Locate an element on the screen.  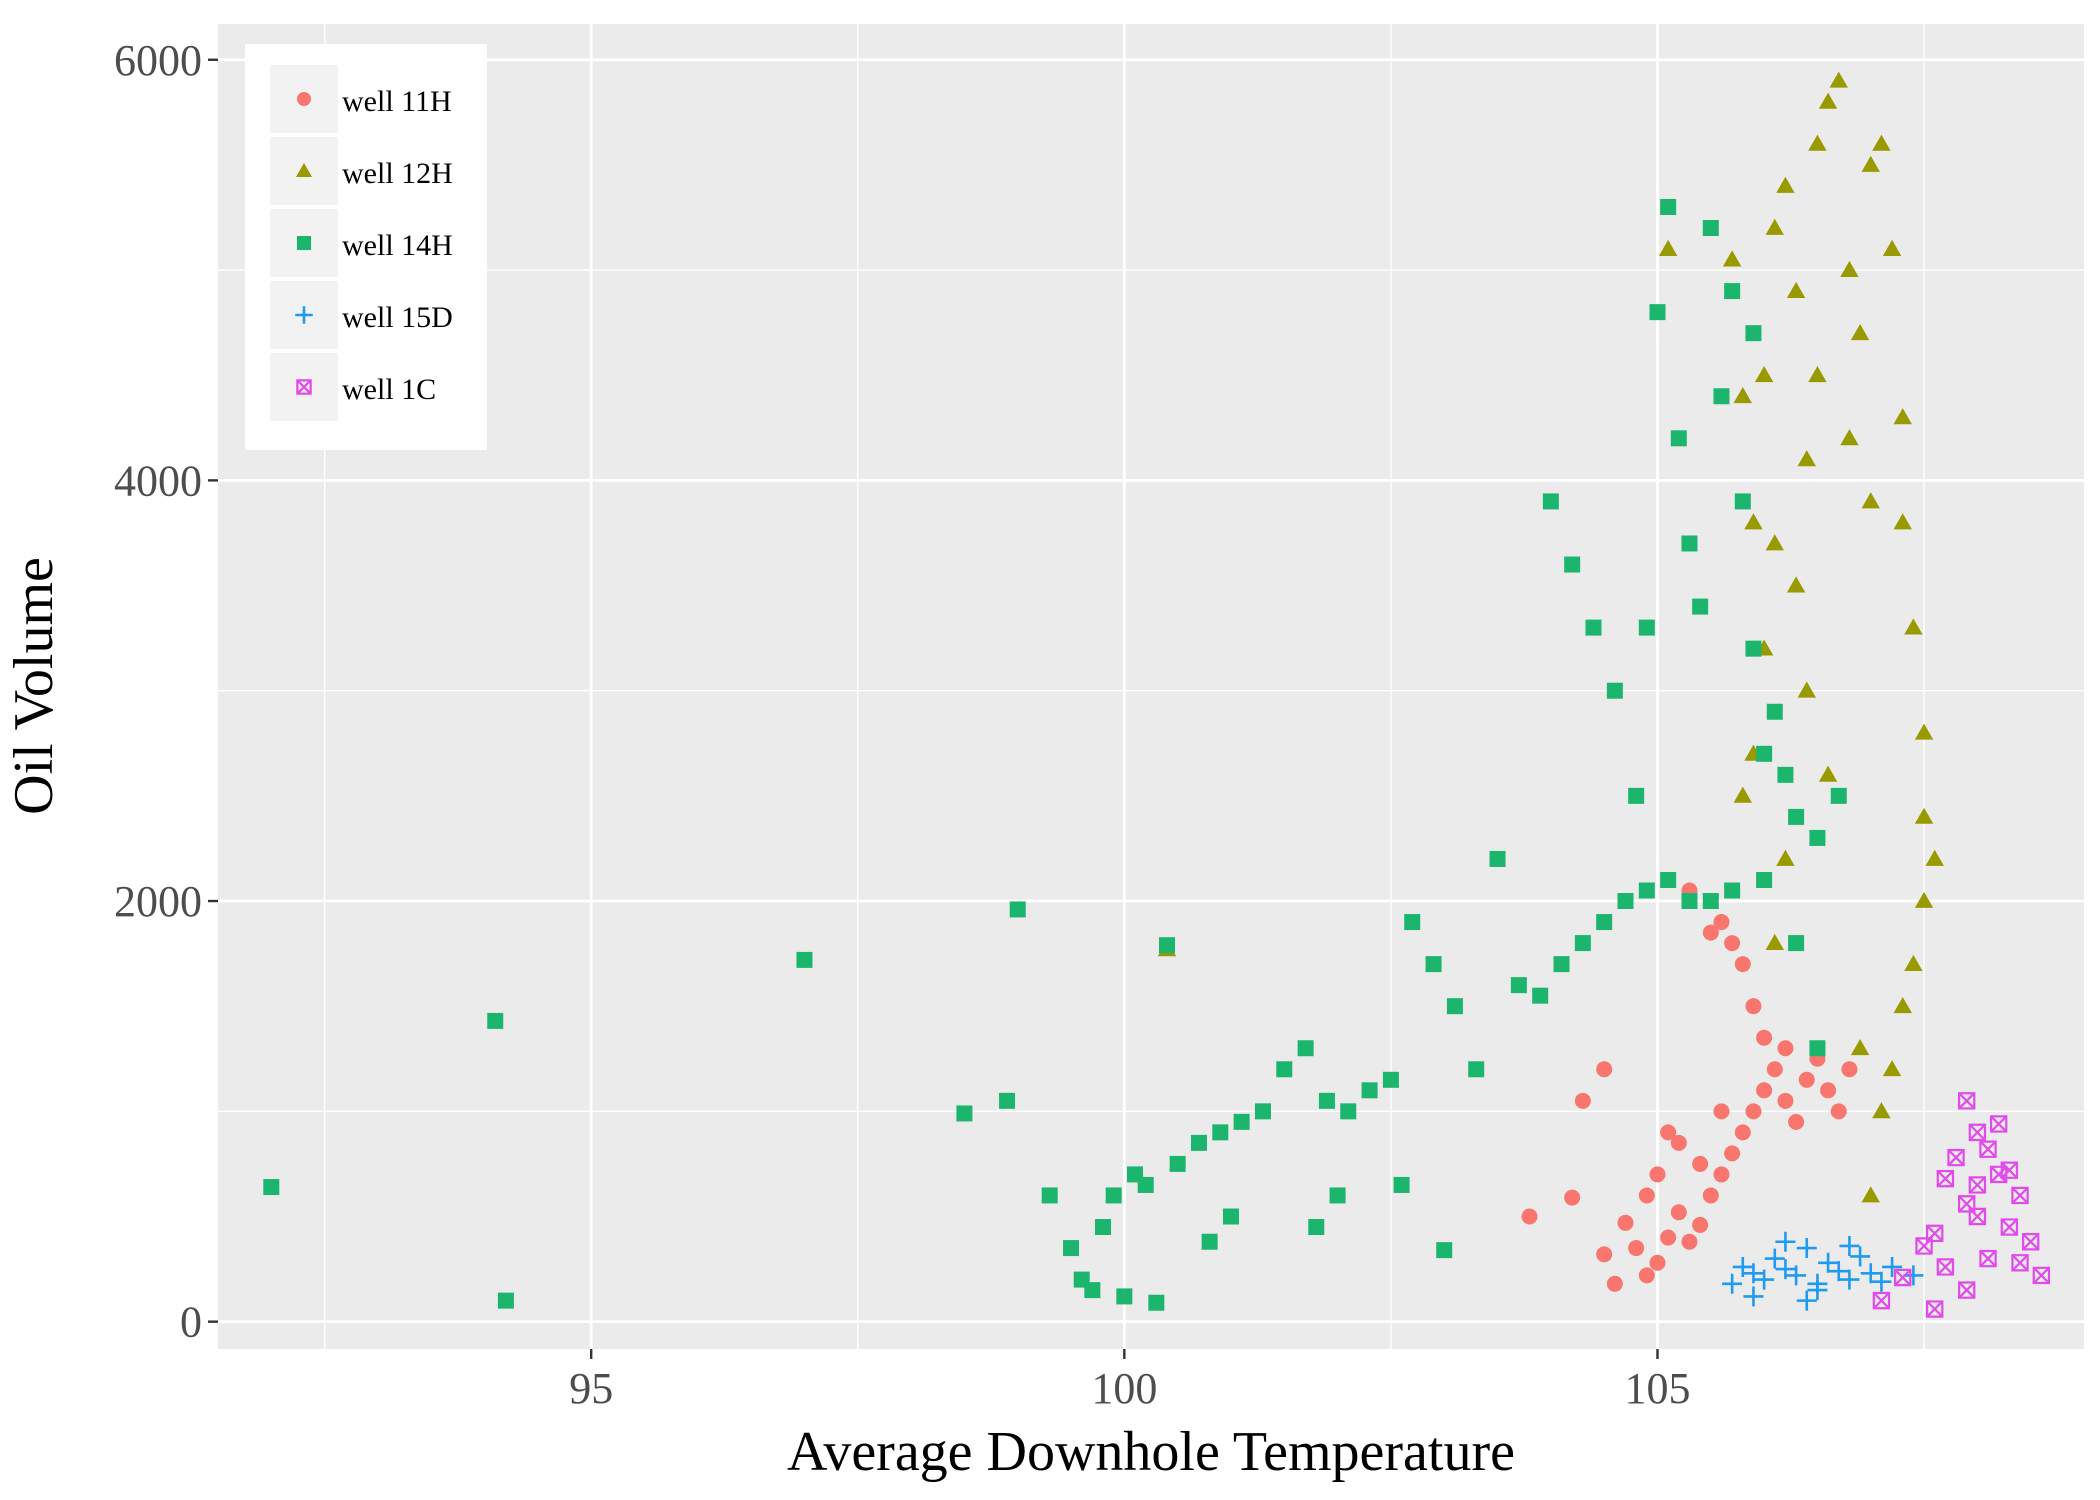
legend-label-well-15d: well 15D is located at coordinates (397, 317).